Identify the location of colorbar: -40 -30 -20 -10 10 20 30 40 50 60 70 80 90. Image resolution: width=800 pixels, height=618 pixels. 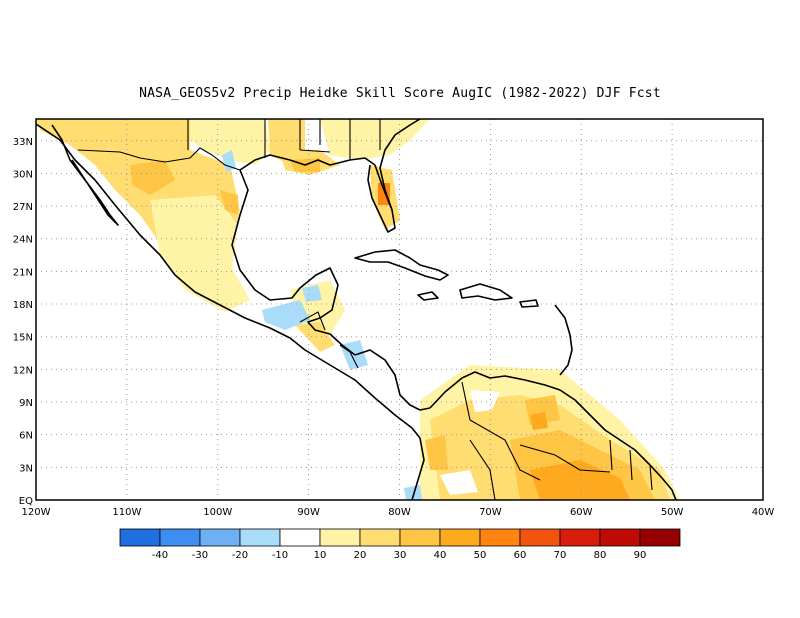
(400, 544).